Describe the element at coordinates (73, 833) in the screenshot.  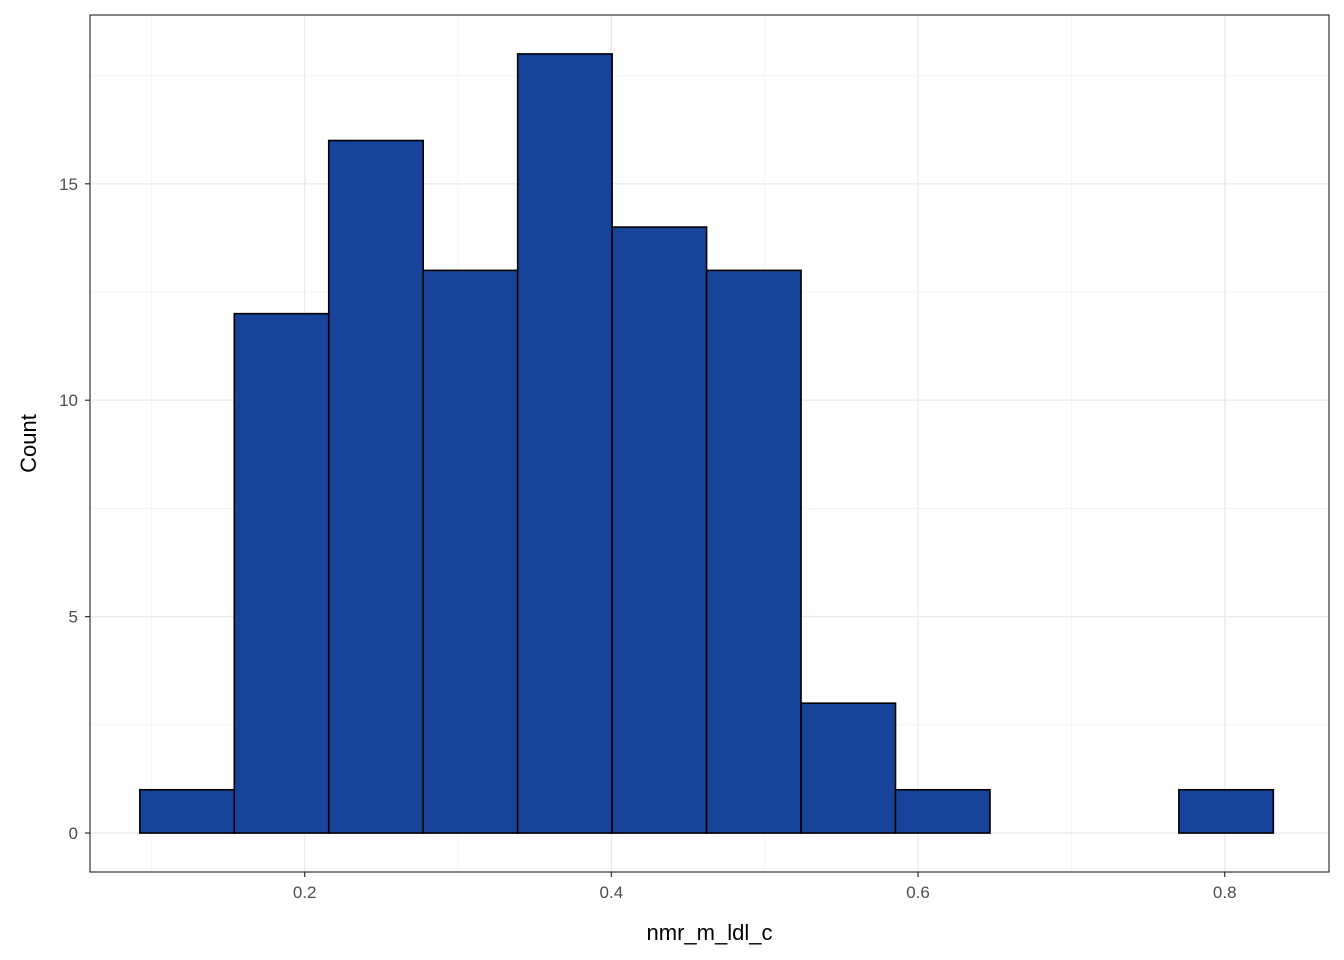
I see `y-tick-label: 0` at that location.